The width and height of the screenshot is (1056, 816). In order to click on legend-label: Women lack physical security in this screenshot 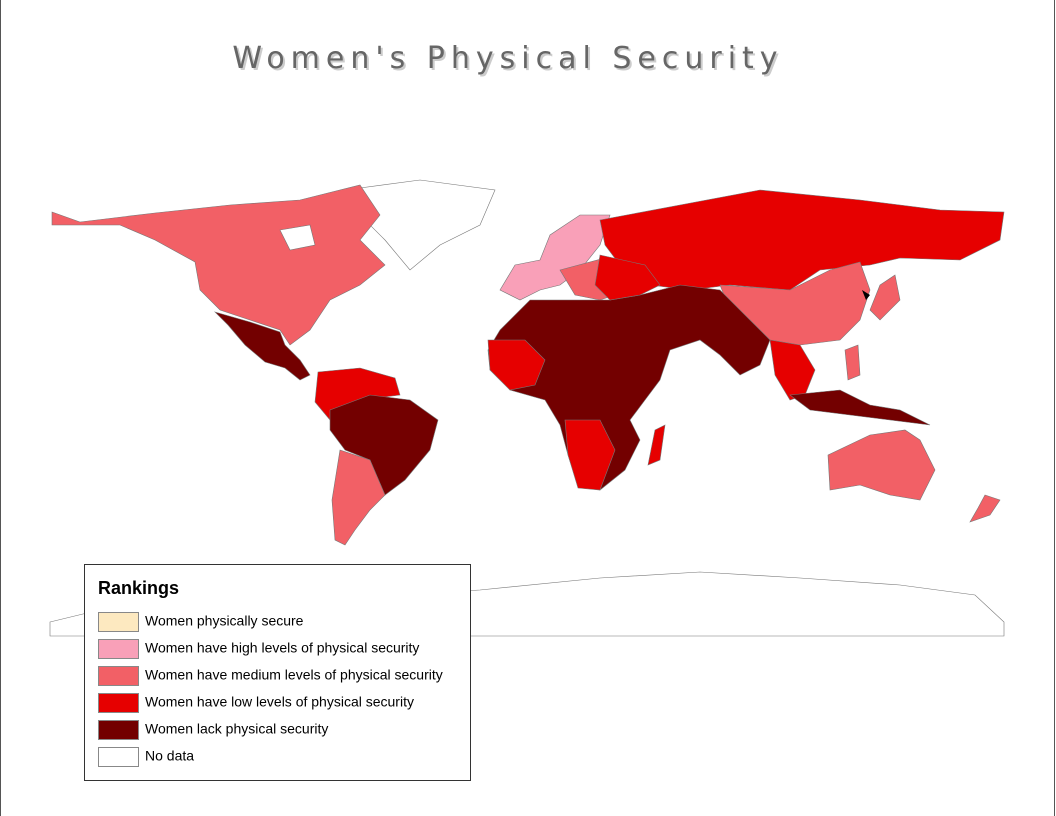, I will do `click(236, 729)`.